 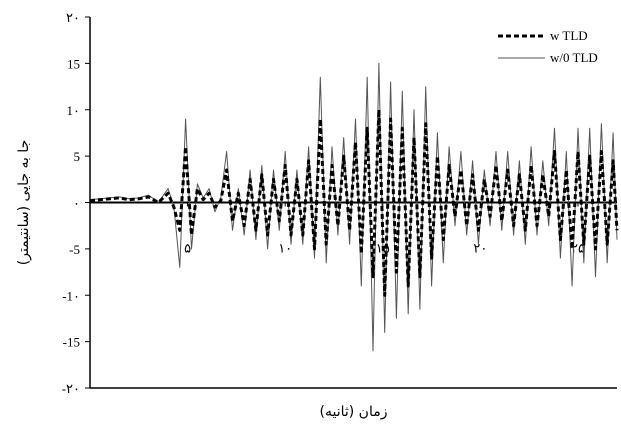 What do you see at coordinates (71, 388) in the screenshot?
I see `y-tick-label: -۲۰` at bounding box center [71, 388].